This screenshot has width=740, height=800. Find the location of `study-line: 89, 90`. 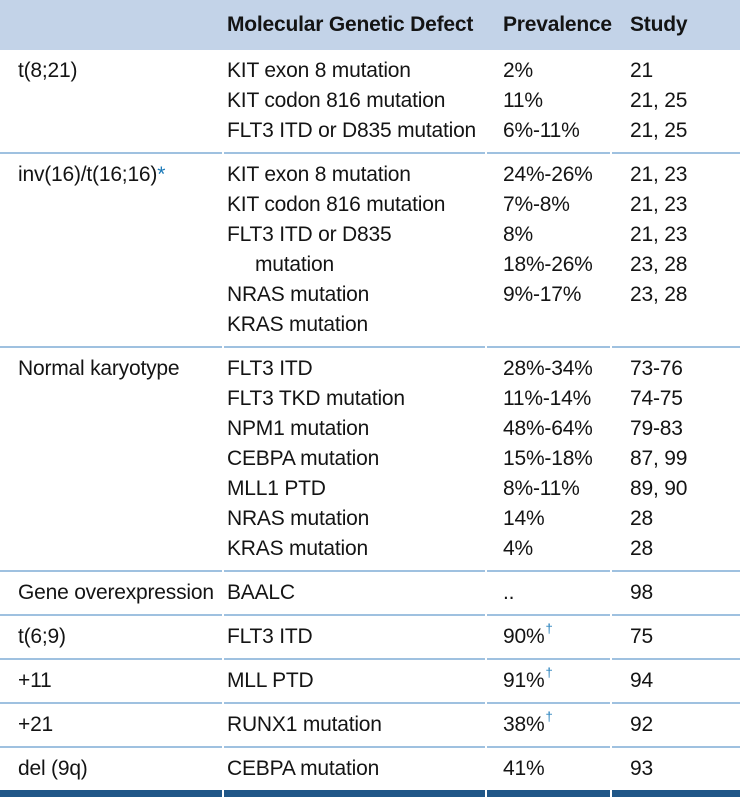

study-line: 89, 90 is located at coordinates (685, 489).